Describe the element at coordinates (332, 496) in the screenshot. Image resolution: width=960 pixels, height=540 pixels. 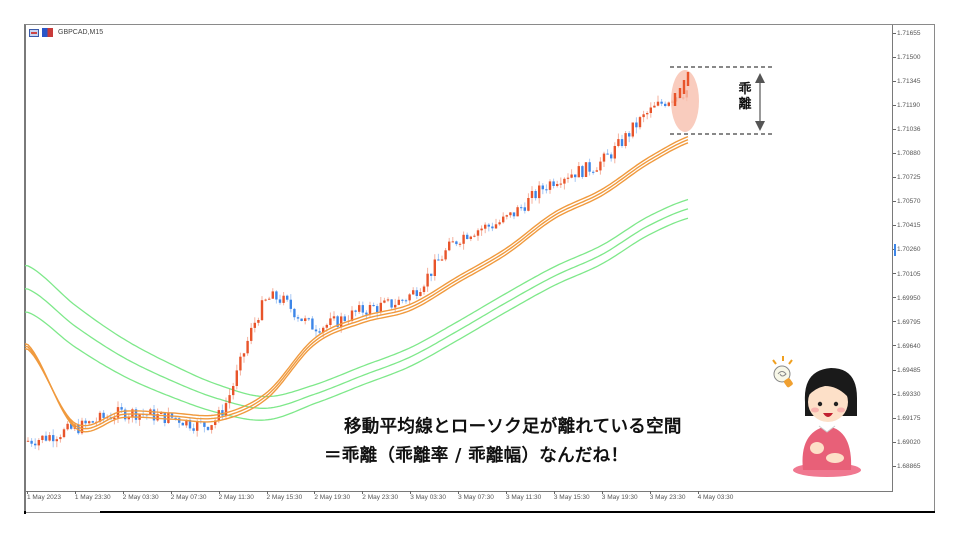
I see `time-tick-label: 2 May 19:30` at that location.